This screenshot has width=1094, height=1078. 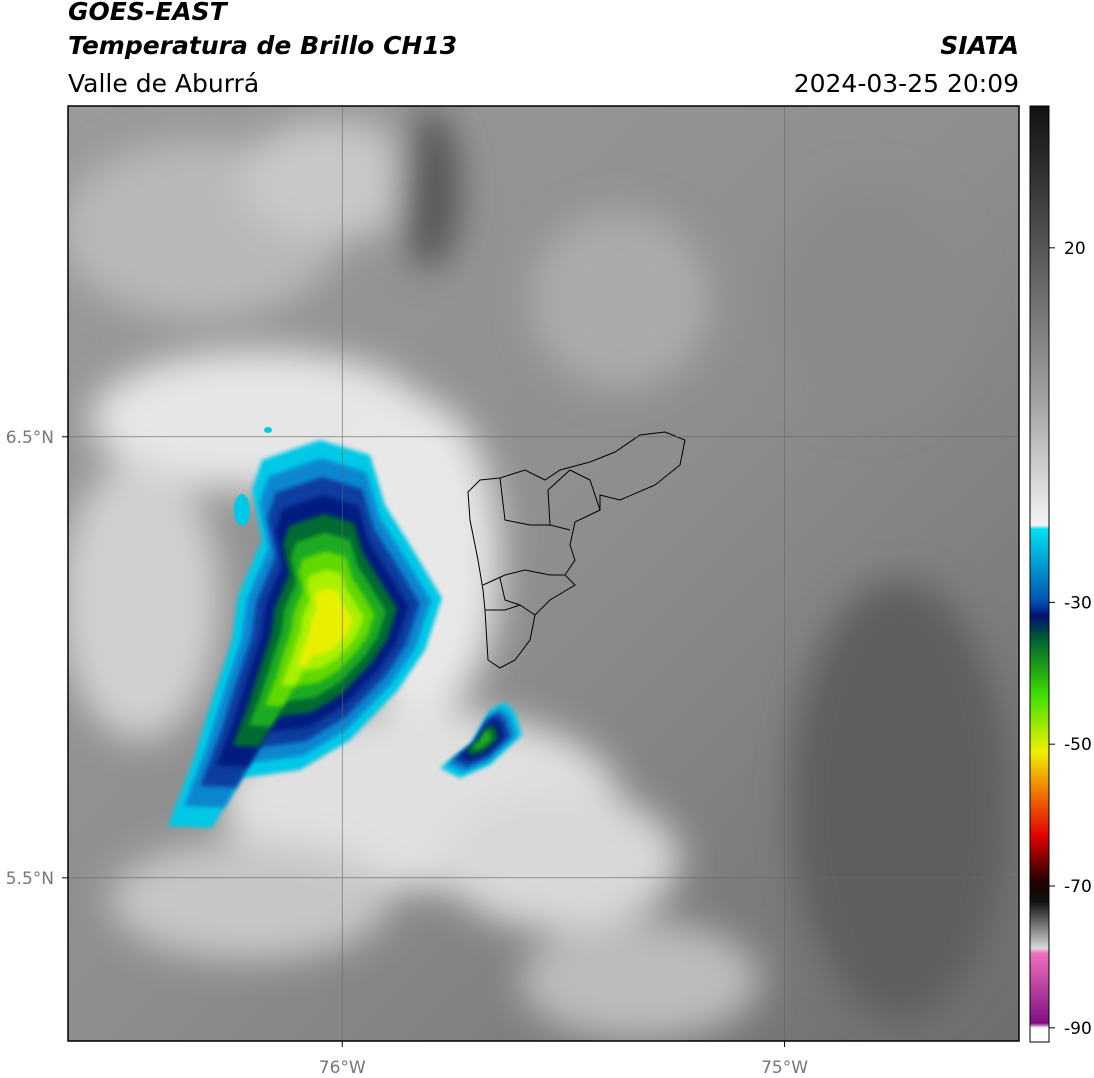 I want to click on subtitle: Temperatura de Brillo CH13, so click(x=262, y=45).